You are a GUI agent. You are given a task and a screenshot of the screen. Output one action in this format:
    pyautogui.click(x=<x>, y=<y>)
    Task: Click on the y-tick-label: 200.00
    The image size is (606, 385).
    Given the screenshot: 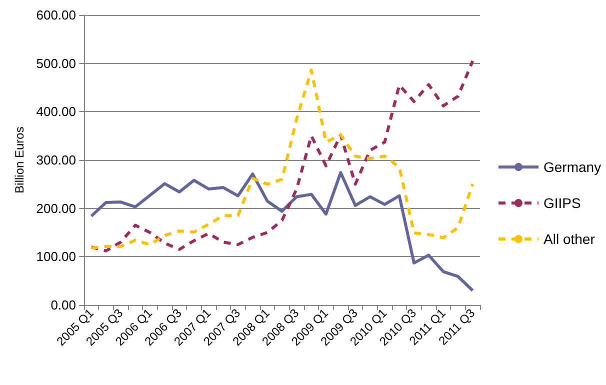 What is the action you would take?
    pyautogui.click(x=56, y=208)
    